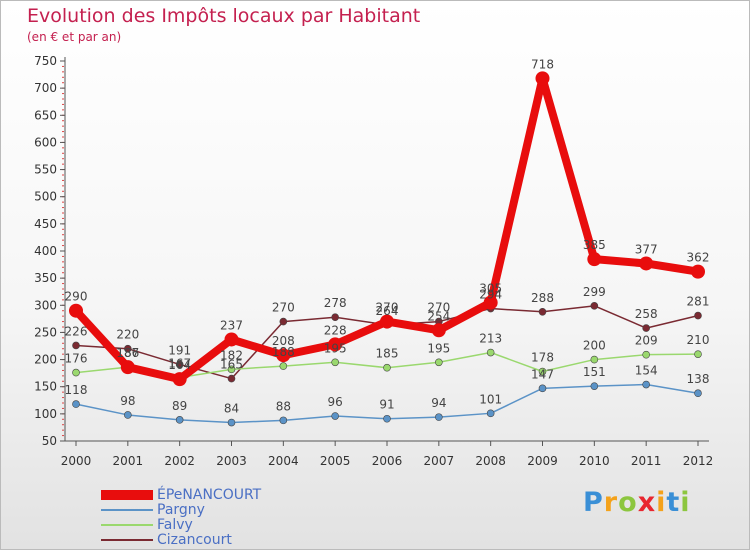 The height and width of the screenshot is (550, 750). I want to click on x-tick-label: 2002, so click(179, 461).